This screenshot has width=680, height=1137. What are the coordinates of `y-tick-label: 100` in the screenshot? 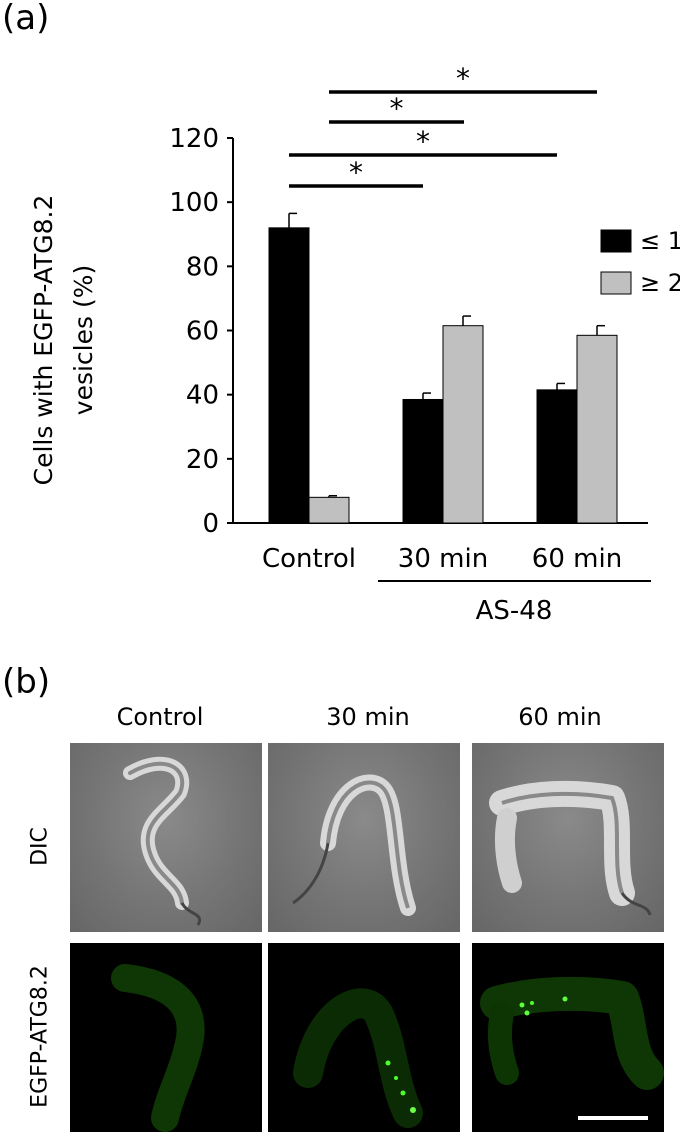 It's located at (194, 203).